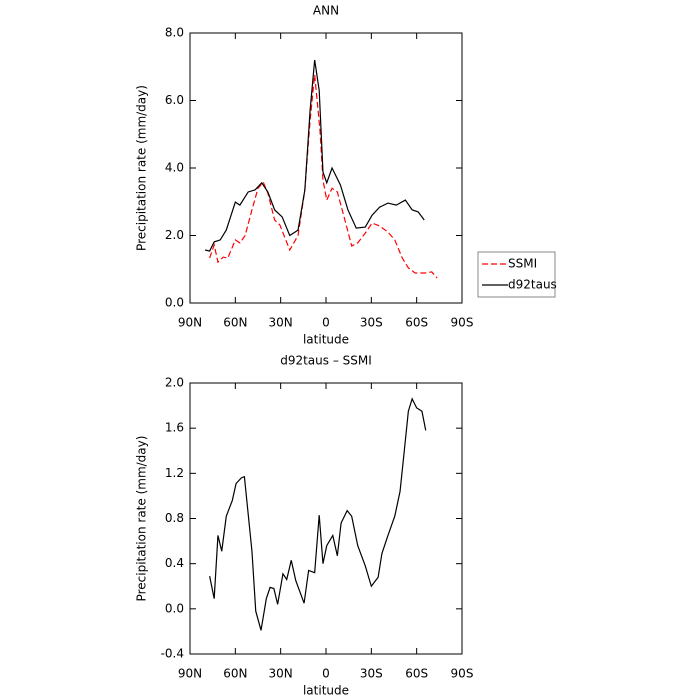 The height and width of the screenshot is (700, 700). Describe the element at coordinates (532, 285) in the screenshot. I see `legend-label: d92taus` at that location.